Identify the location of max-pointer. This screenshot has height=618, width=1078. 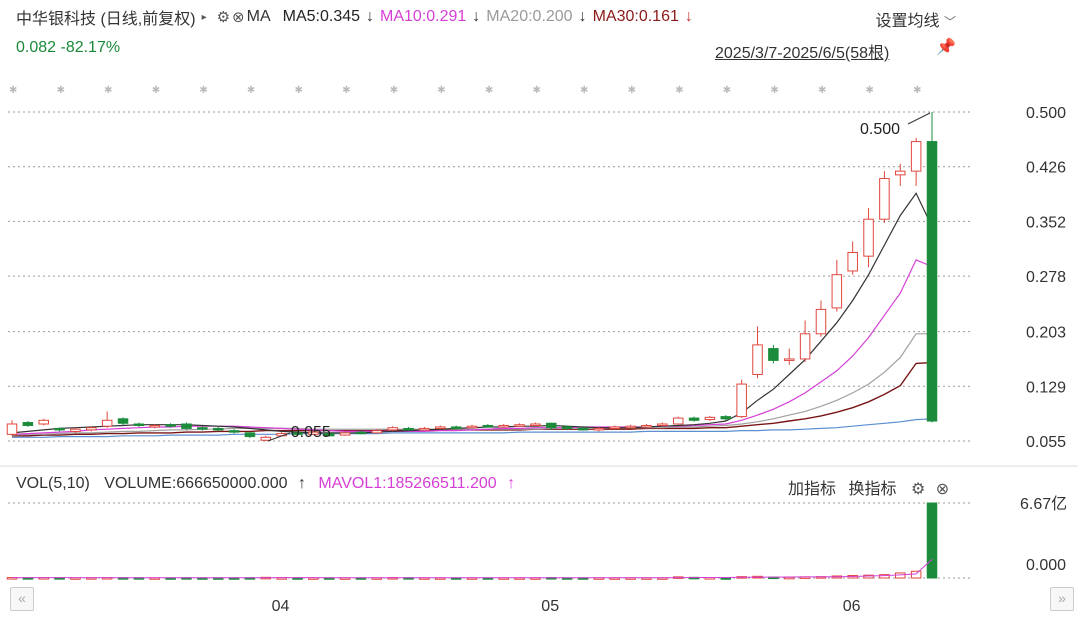
(919, 118).